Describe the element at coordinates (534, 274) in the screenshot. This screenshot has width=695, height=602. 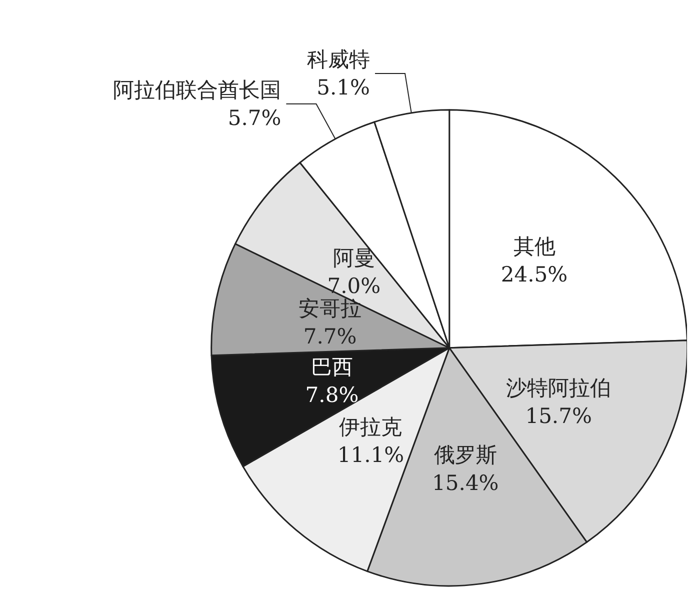
I see `data-label: 24.5%` at that location.